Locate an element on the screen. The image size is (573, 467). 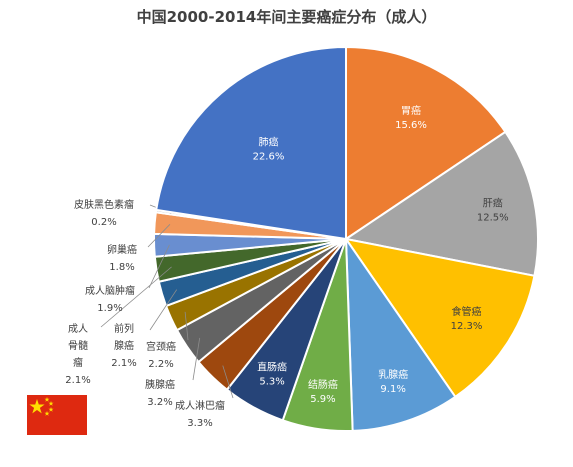
slice-label-name: 前列 is located at coordinates (124, 328).